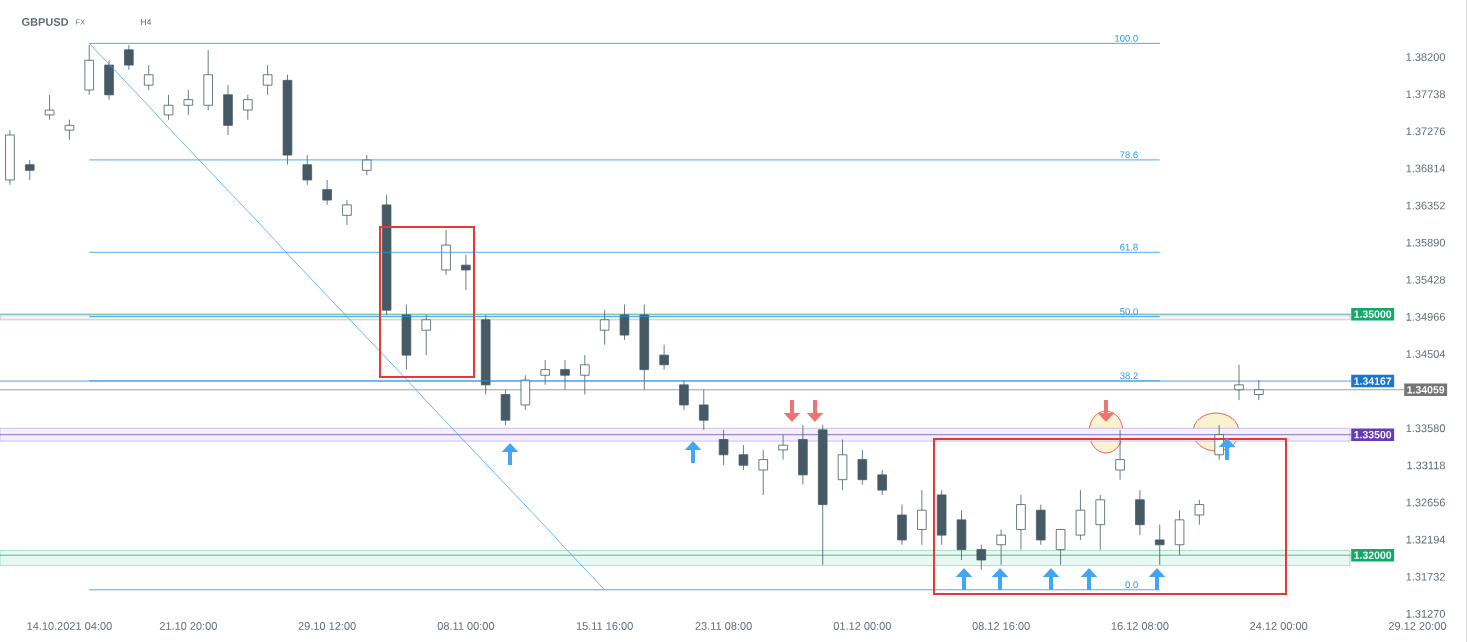 This screenshot has width=1467, height=642. What do you see at coordinates (1001, 626) in the screenshot?
I see `x-tick-label: 08.12 16:00` at bounding box center [1001, 626].